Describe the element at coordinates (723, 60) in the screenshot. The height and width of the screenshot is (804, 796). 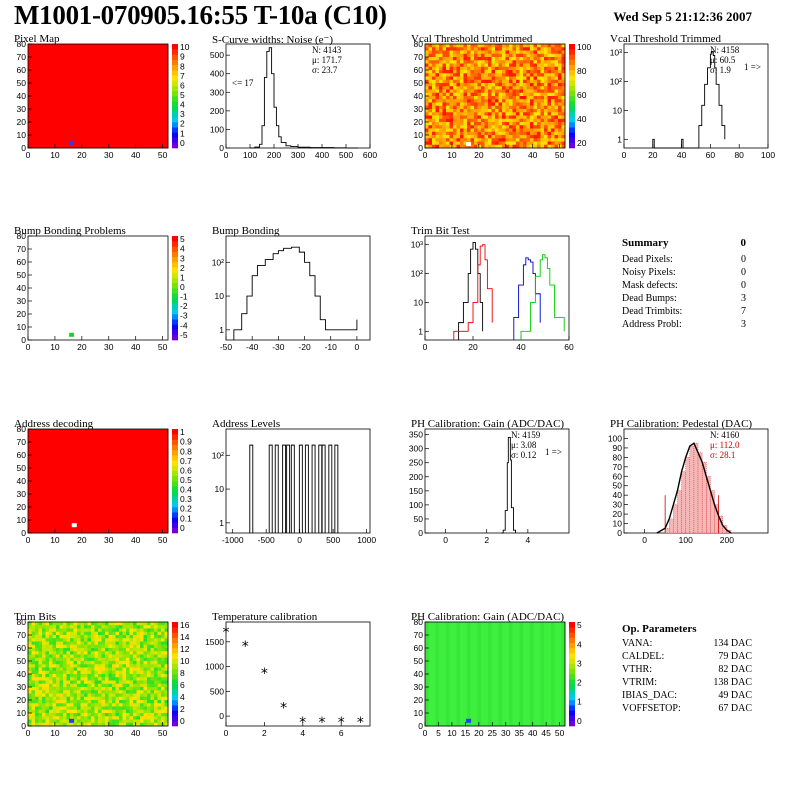
I see `stat-text: μ: 60.5` at that location.